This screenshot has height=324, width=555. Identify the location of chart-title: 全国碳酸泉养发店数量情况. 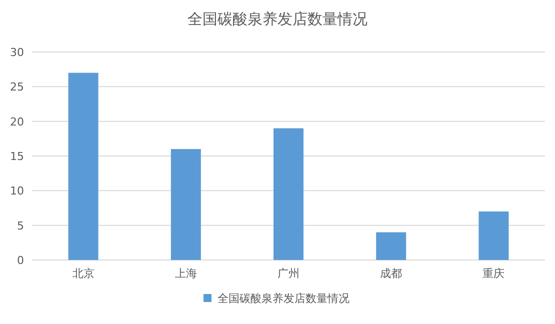
(278, 19).